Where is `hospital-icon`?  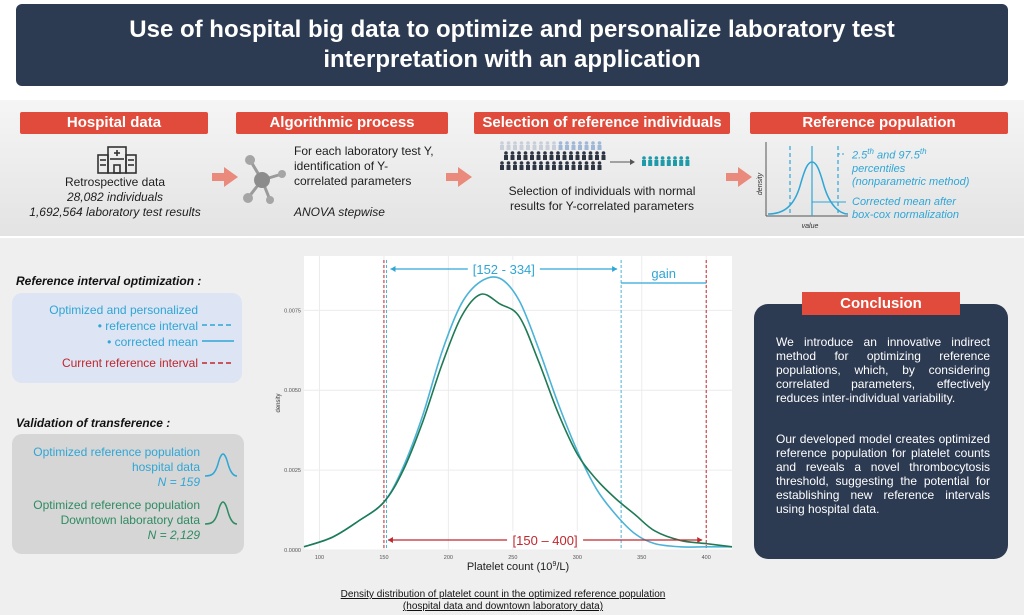 hospital-icon is located at coordinates (117, 160).